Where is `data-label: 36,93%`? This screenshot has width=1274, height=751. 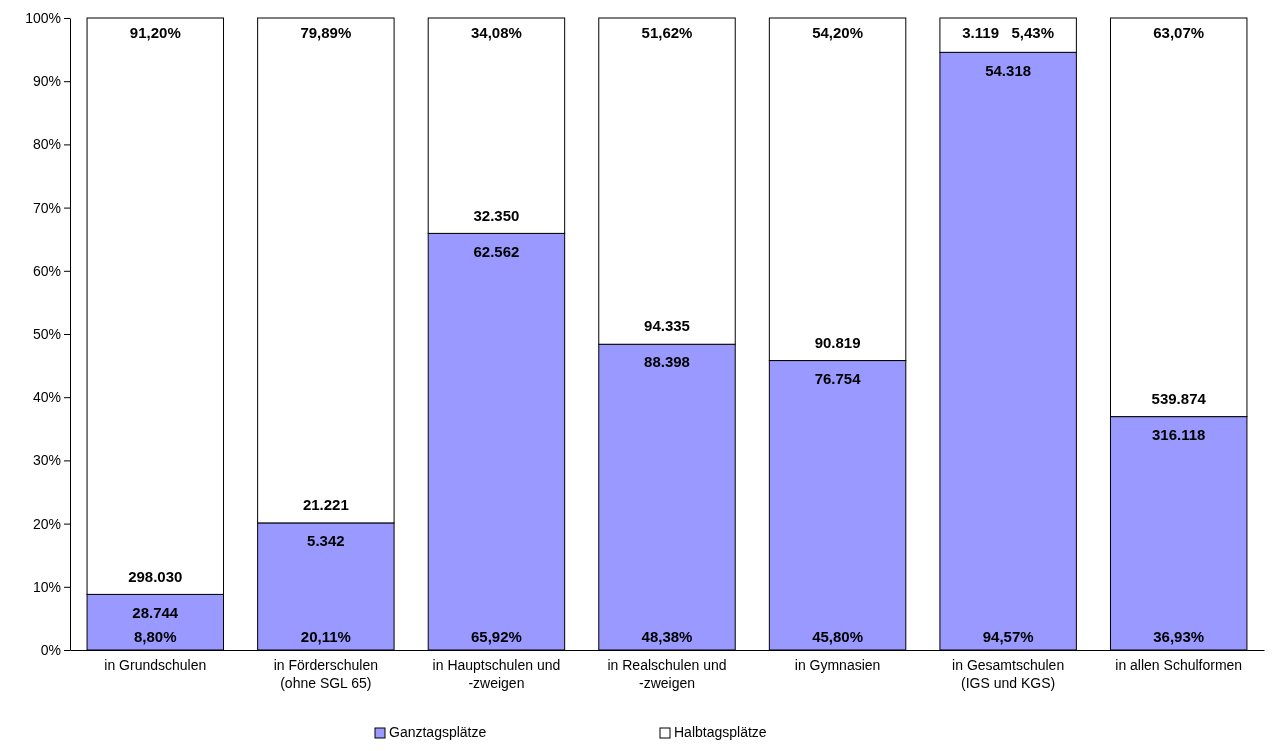 data-label: 36,93% is located at coordinates (1179, 636).